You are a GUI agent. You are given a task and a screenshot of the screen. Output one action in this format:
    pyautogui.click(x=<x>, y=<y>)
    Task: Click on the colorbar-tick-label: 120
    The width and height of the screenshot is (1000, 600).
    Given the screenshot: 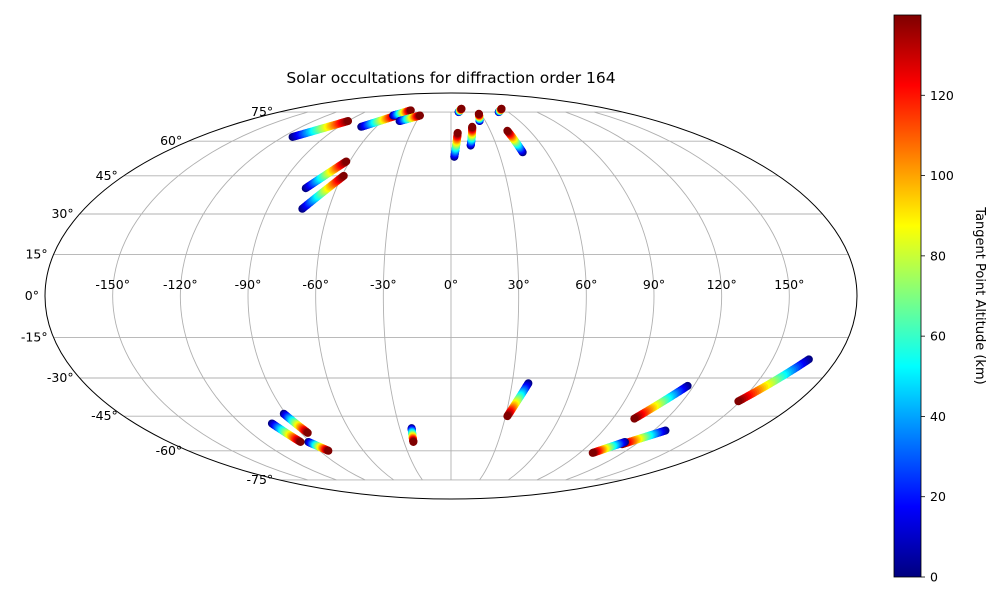 What is the action you would take?
    pyautogui.click(x=942, y=95)
    